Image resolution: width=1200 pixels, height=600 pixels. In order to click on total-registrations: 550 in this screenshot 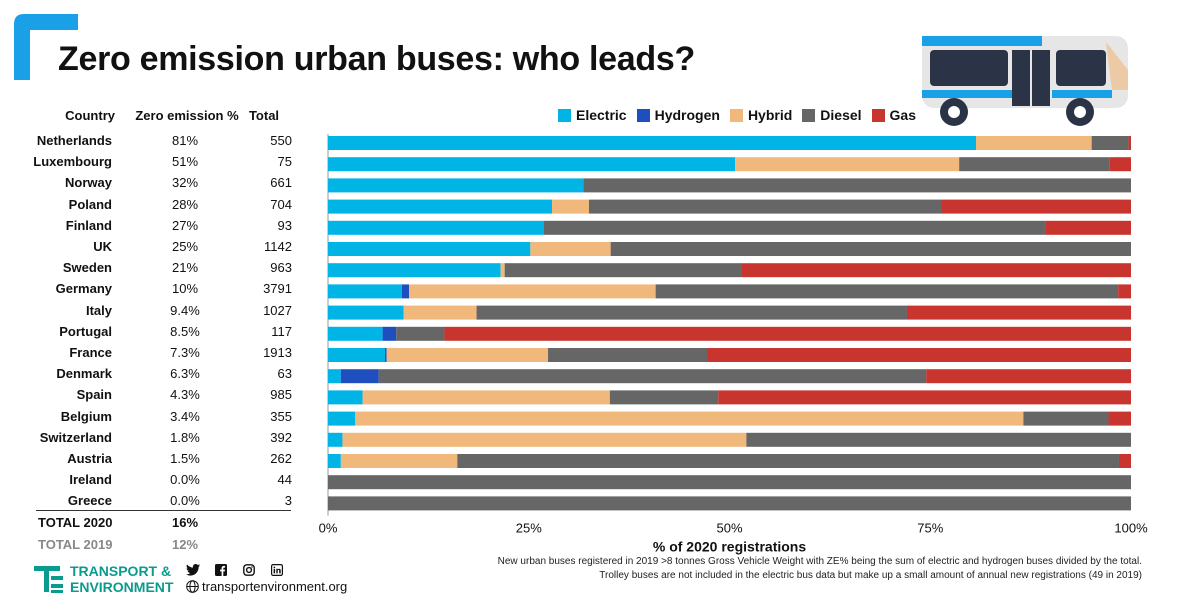, I will do `click(281, 140)`.